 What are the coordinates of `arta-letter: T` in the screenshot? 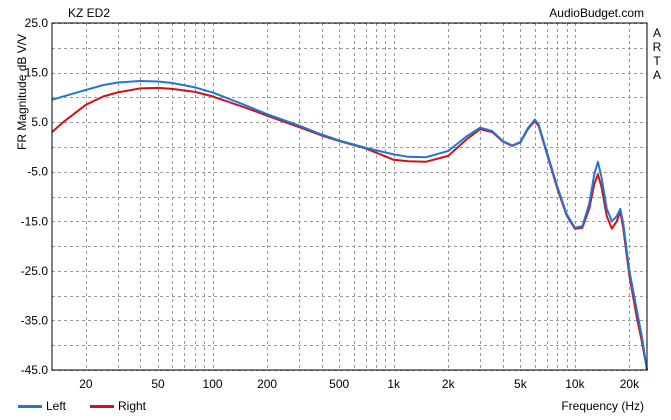 It's located at (657, 61).